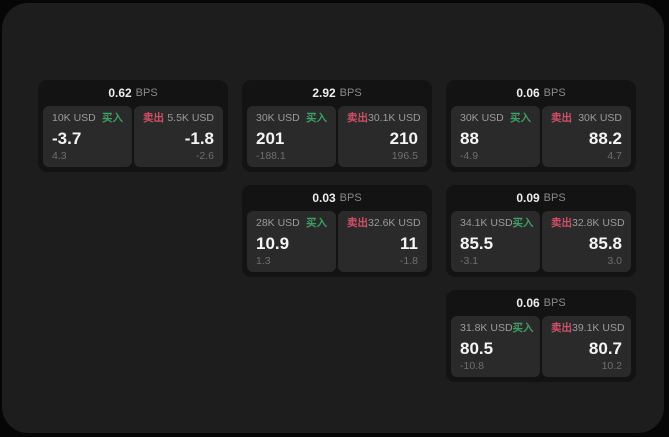  I want to click on buy-price: 201, so click(270, 138).